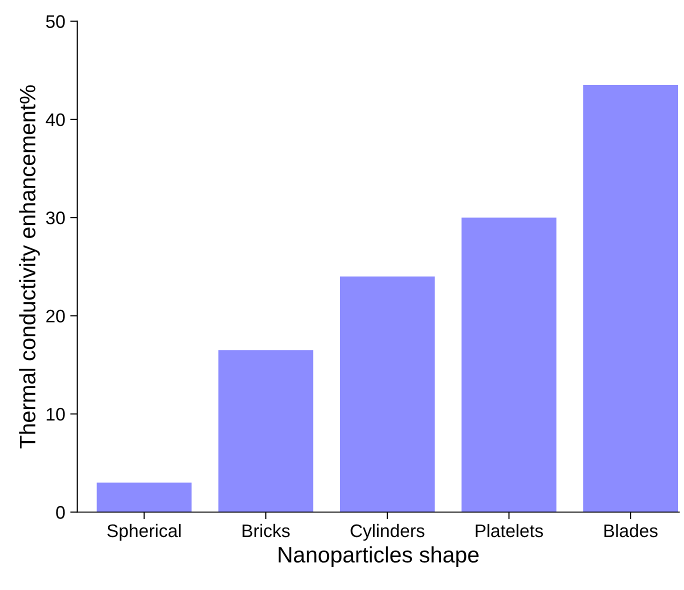 The image size is (684, 590). Describe the element at coordinates (509, 531) in the screenshot. I see `x-tick-label: Platelets` at that location.